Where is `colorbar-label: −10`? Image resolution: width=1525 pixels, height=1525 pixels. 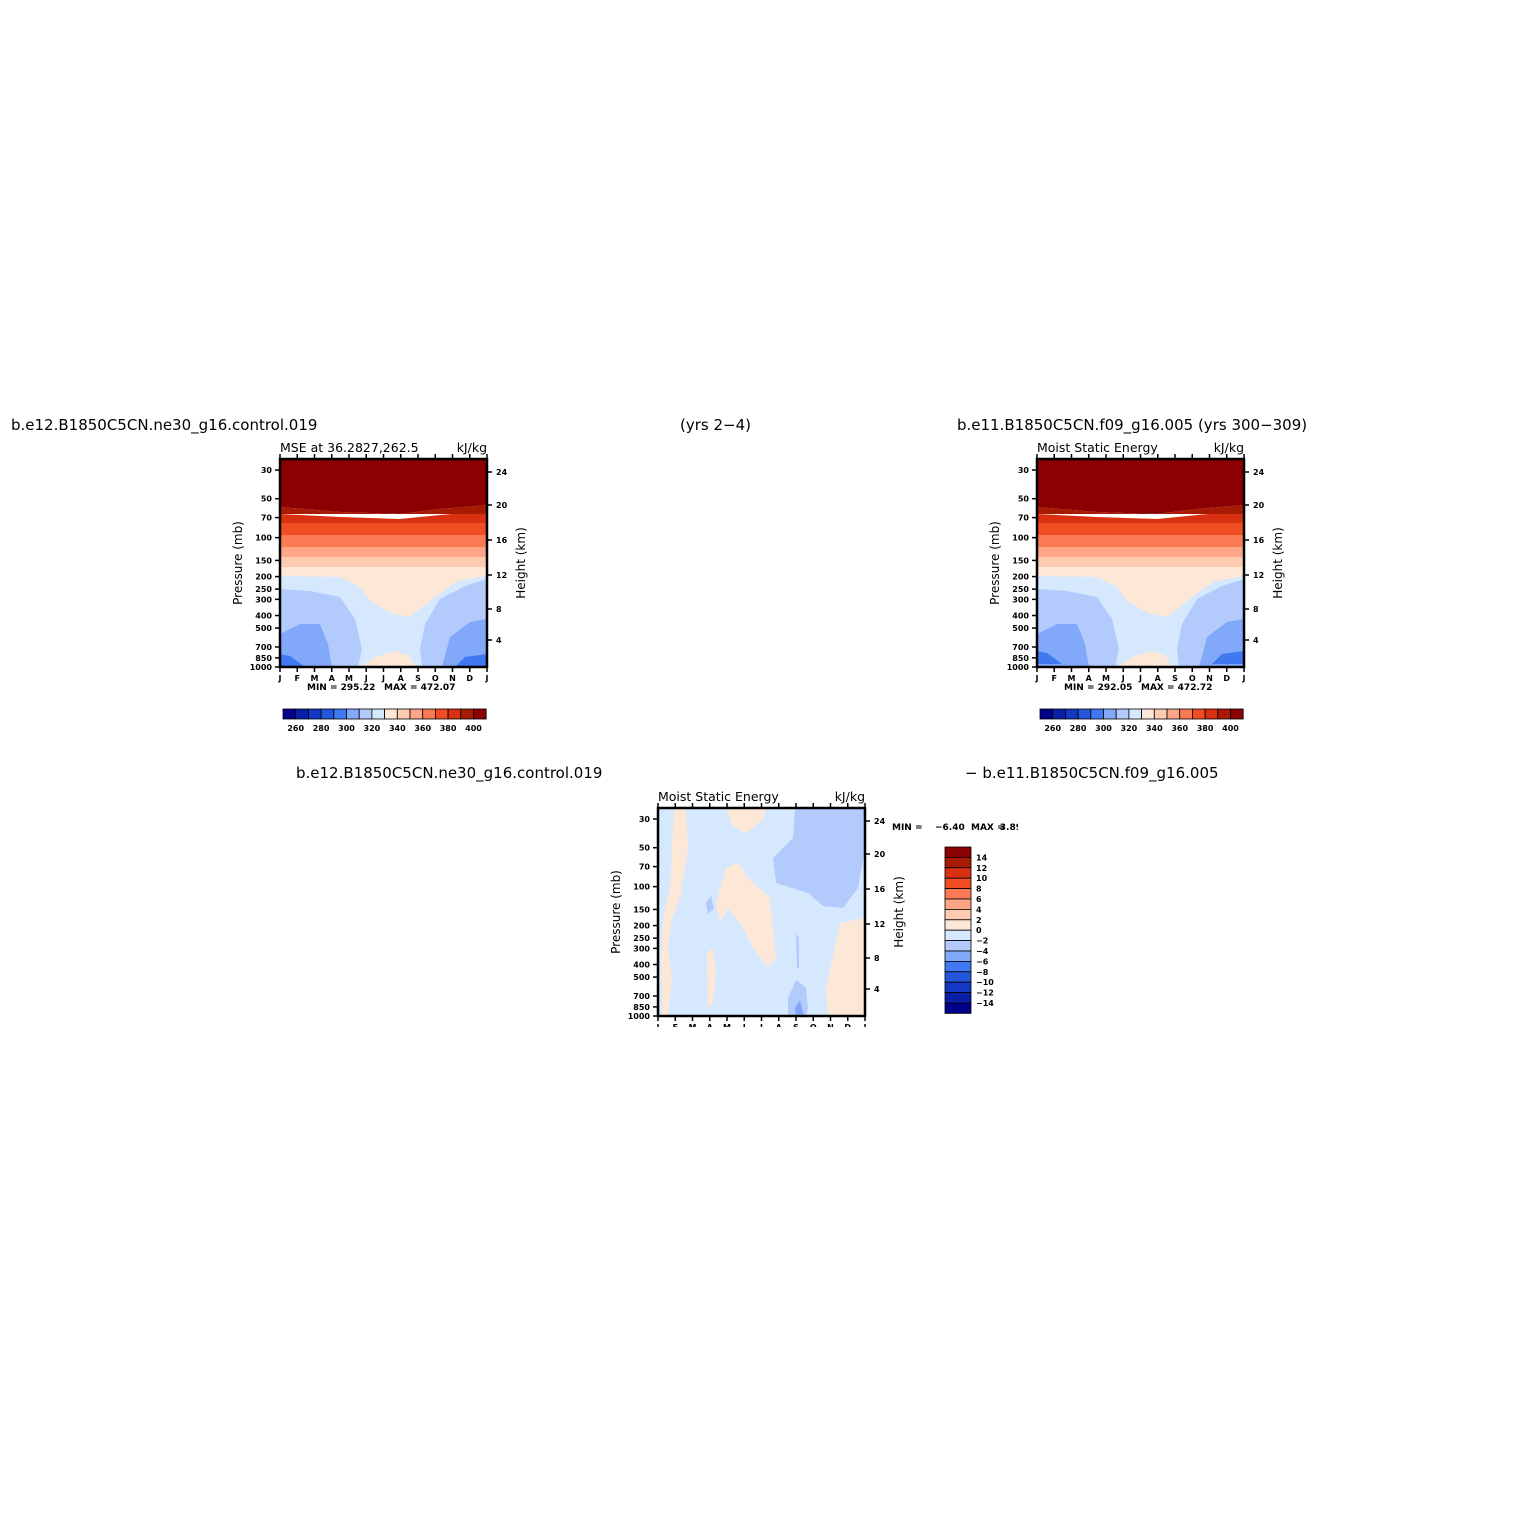
colorbar-label: −10 is located at coordinates (985, 982).